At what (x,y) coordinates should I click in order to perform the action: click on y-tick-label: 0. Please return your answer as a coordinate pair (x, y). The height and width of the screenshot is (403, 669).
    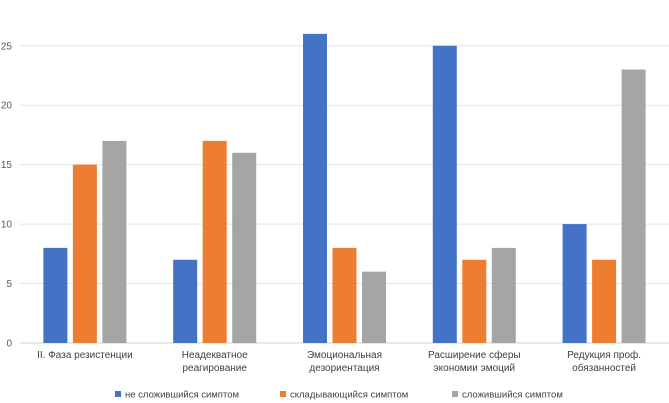
    Looking at the image, I should click on (9, 344).